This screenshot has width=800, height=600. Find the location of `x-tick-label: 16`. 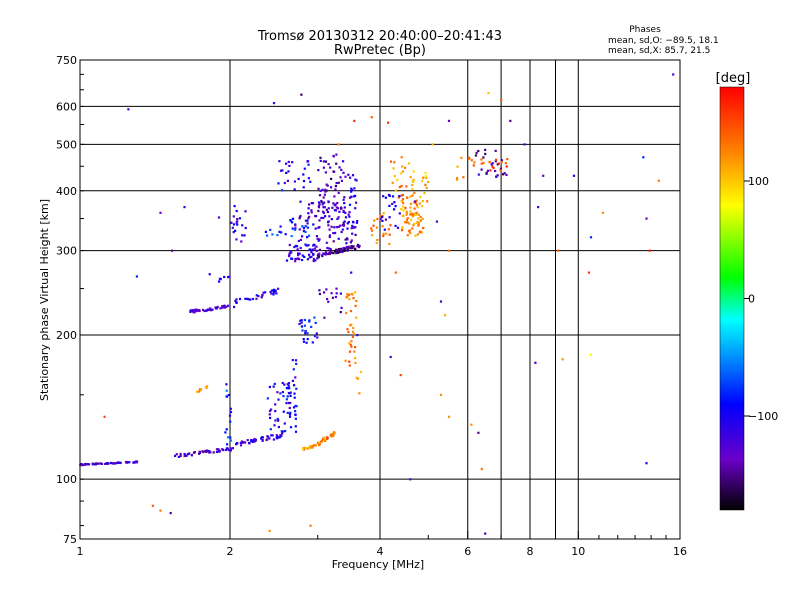

x-tick-label: 16 is located at coordinates (680, 551).